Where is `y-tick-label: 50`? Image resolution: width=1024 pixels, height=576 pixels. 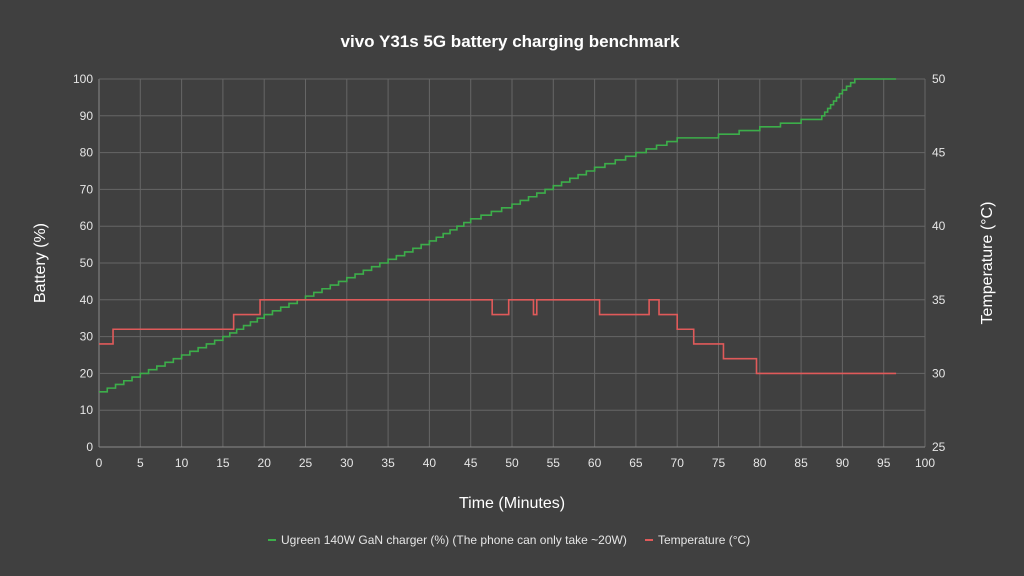 y-tick-label: 50 is located at coordinates (87, 263).